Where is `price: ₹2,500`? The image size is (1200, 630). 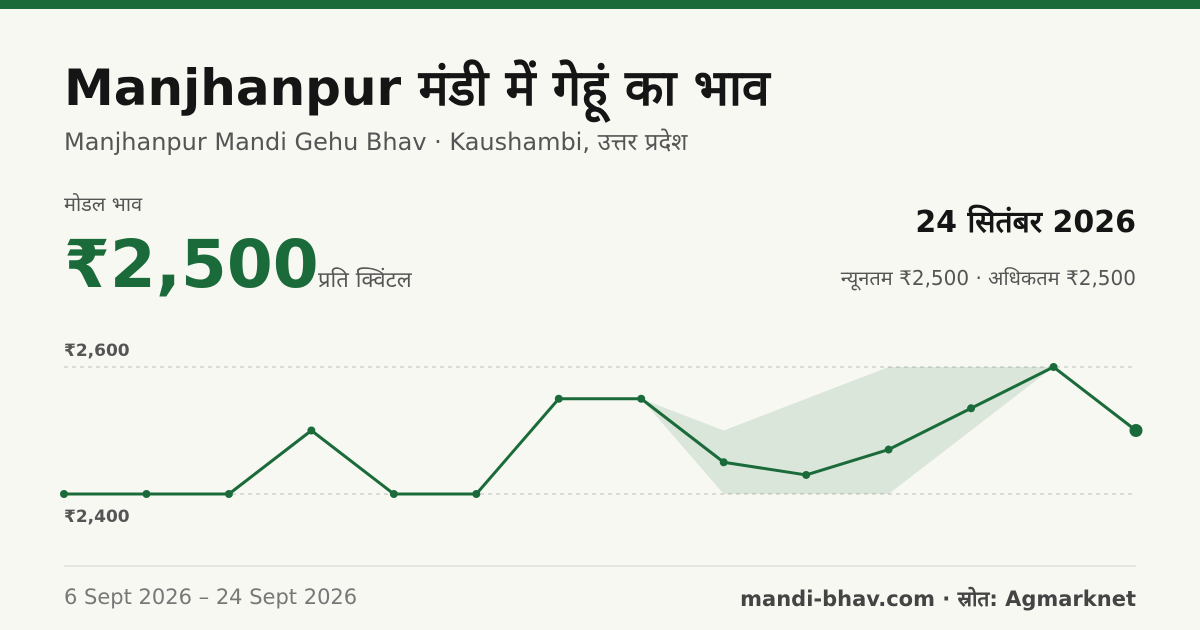 price: ₹2,500 is located at coordinates (191, 264).